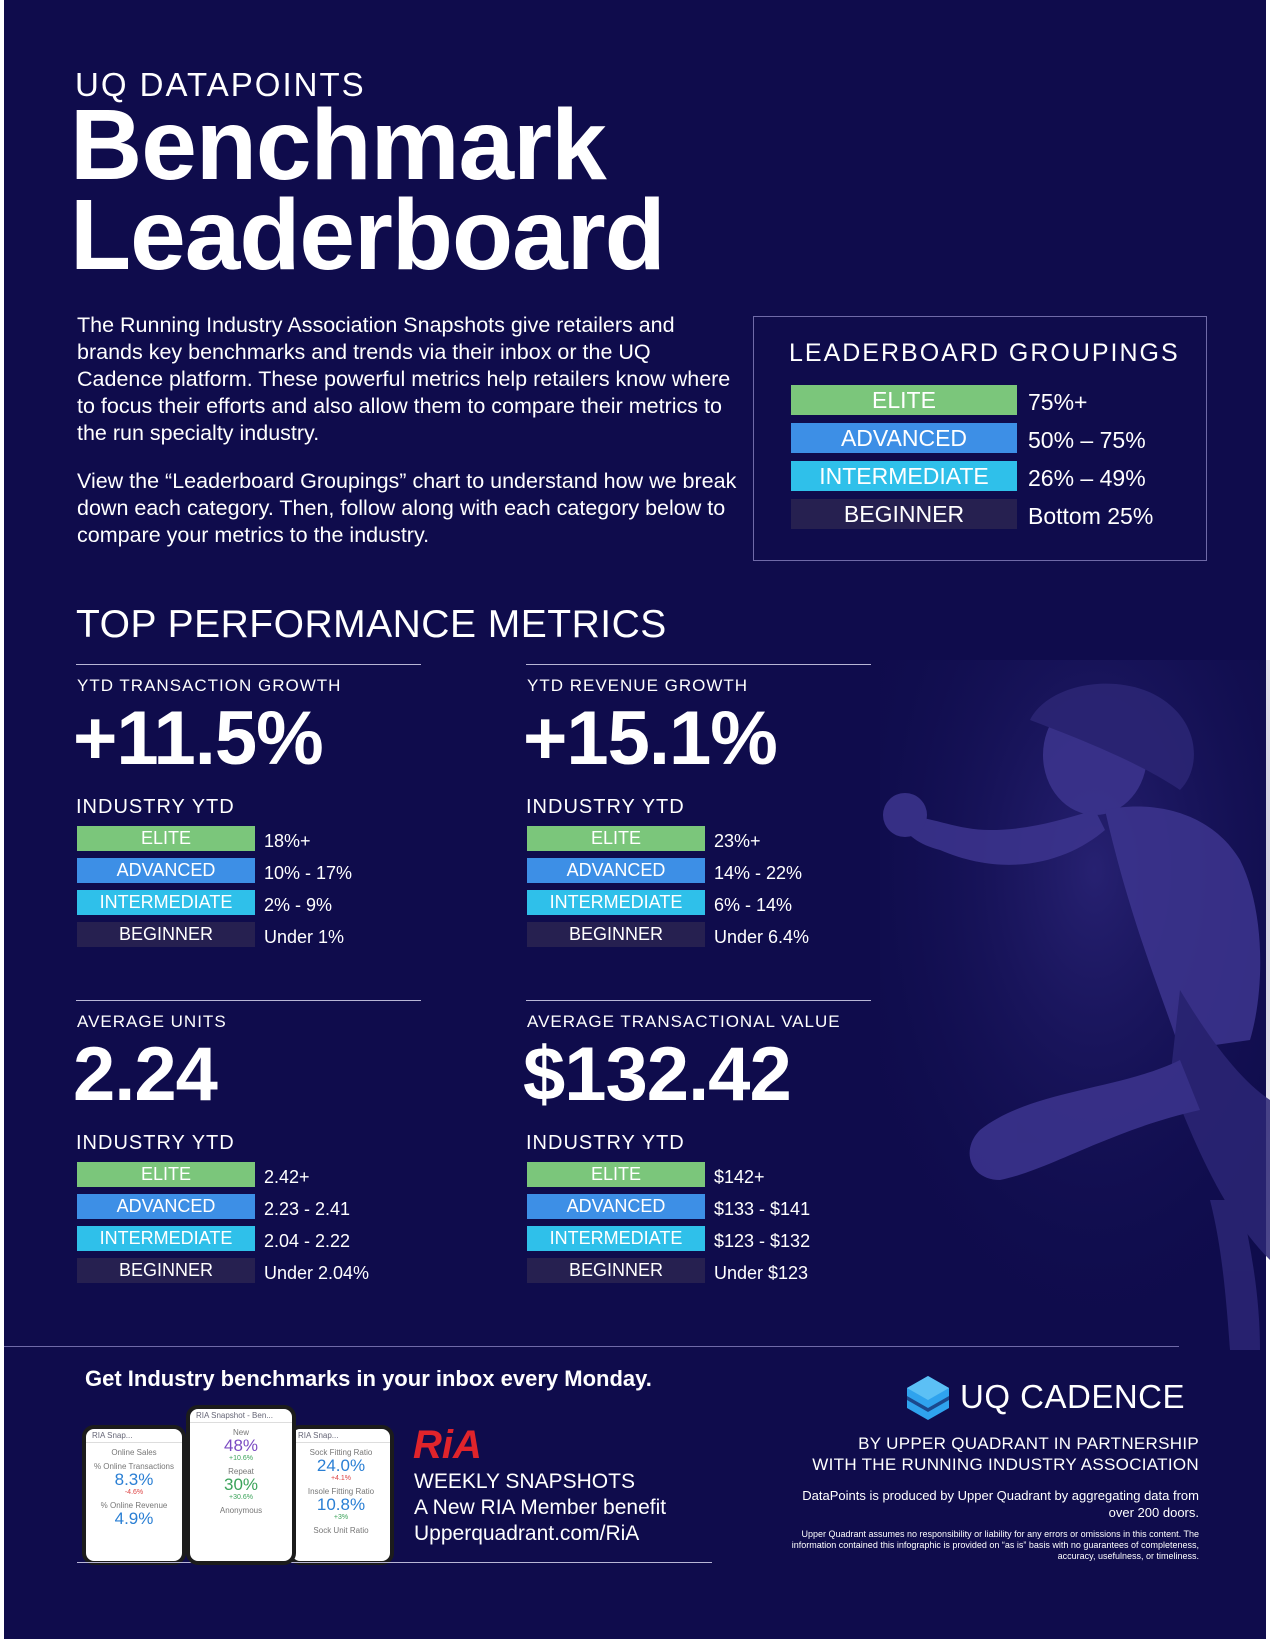  I want to click on grouping-row-beginner: BEGINNER Bottom 25%, so click(991, 514).